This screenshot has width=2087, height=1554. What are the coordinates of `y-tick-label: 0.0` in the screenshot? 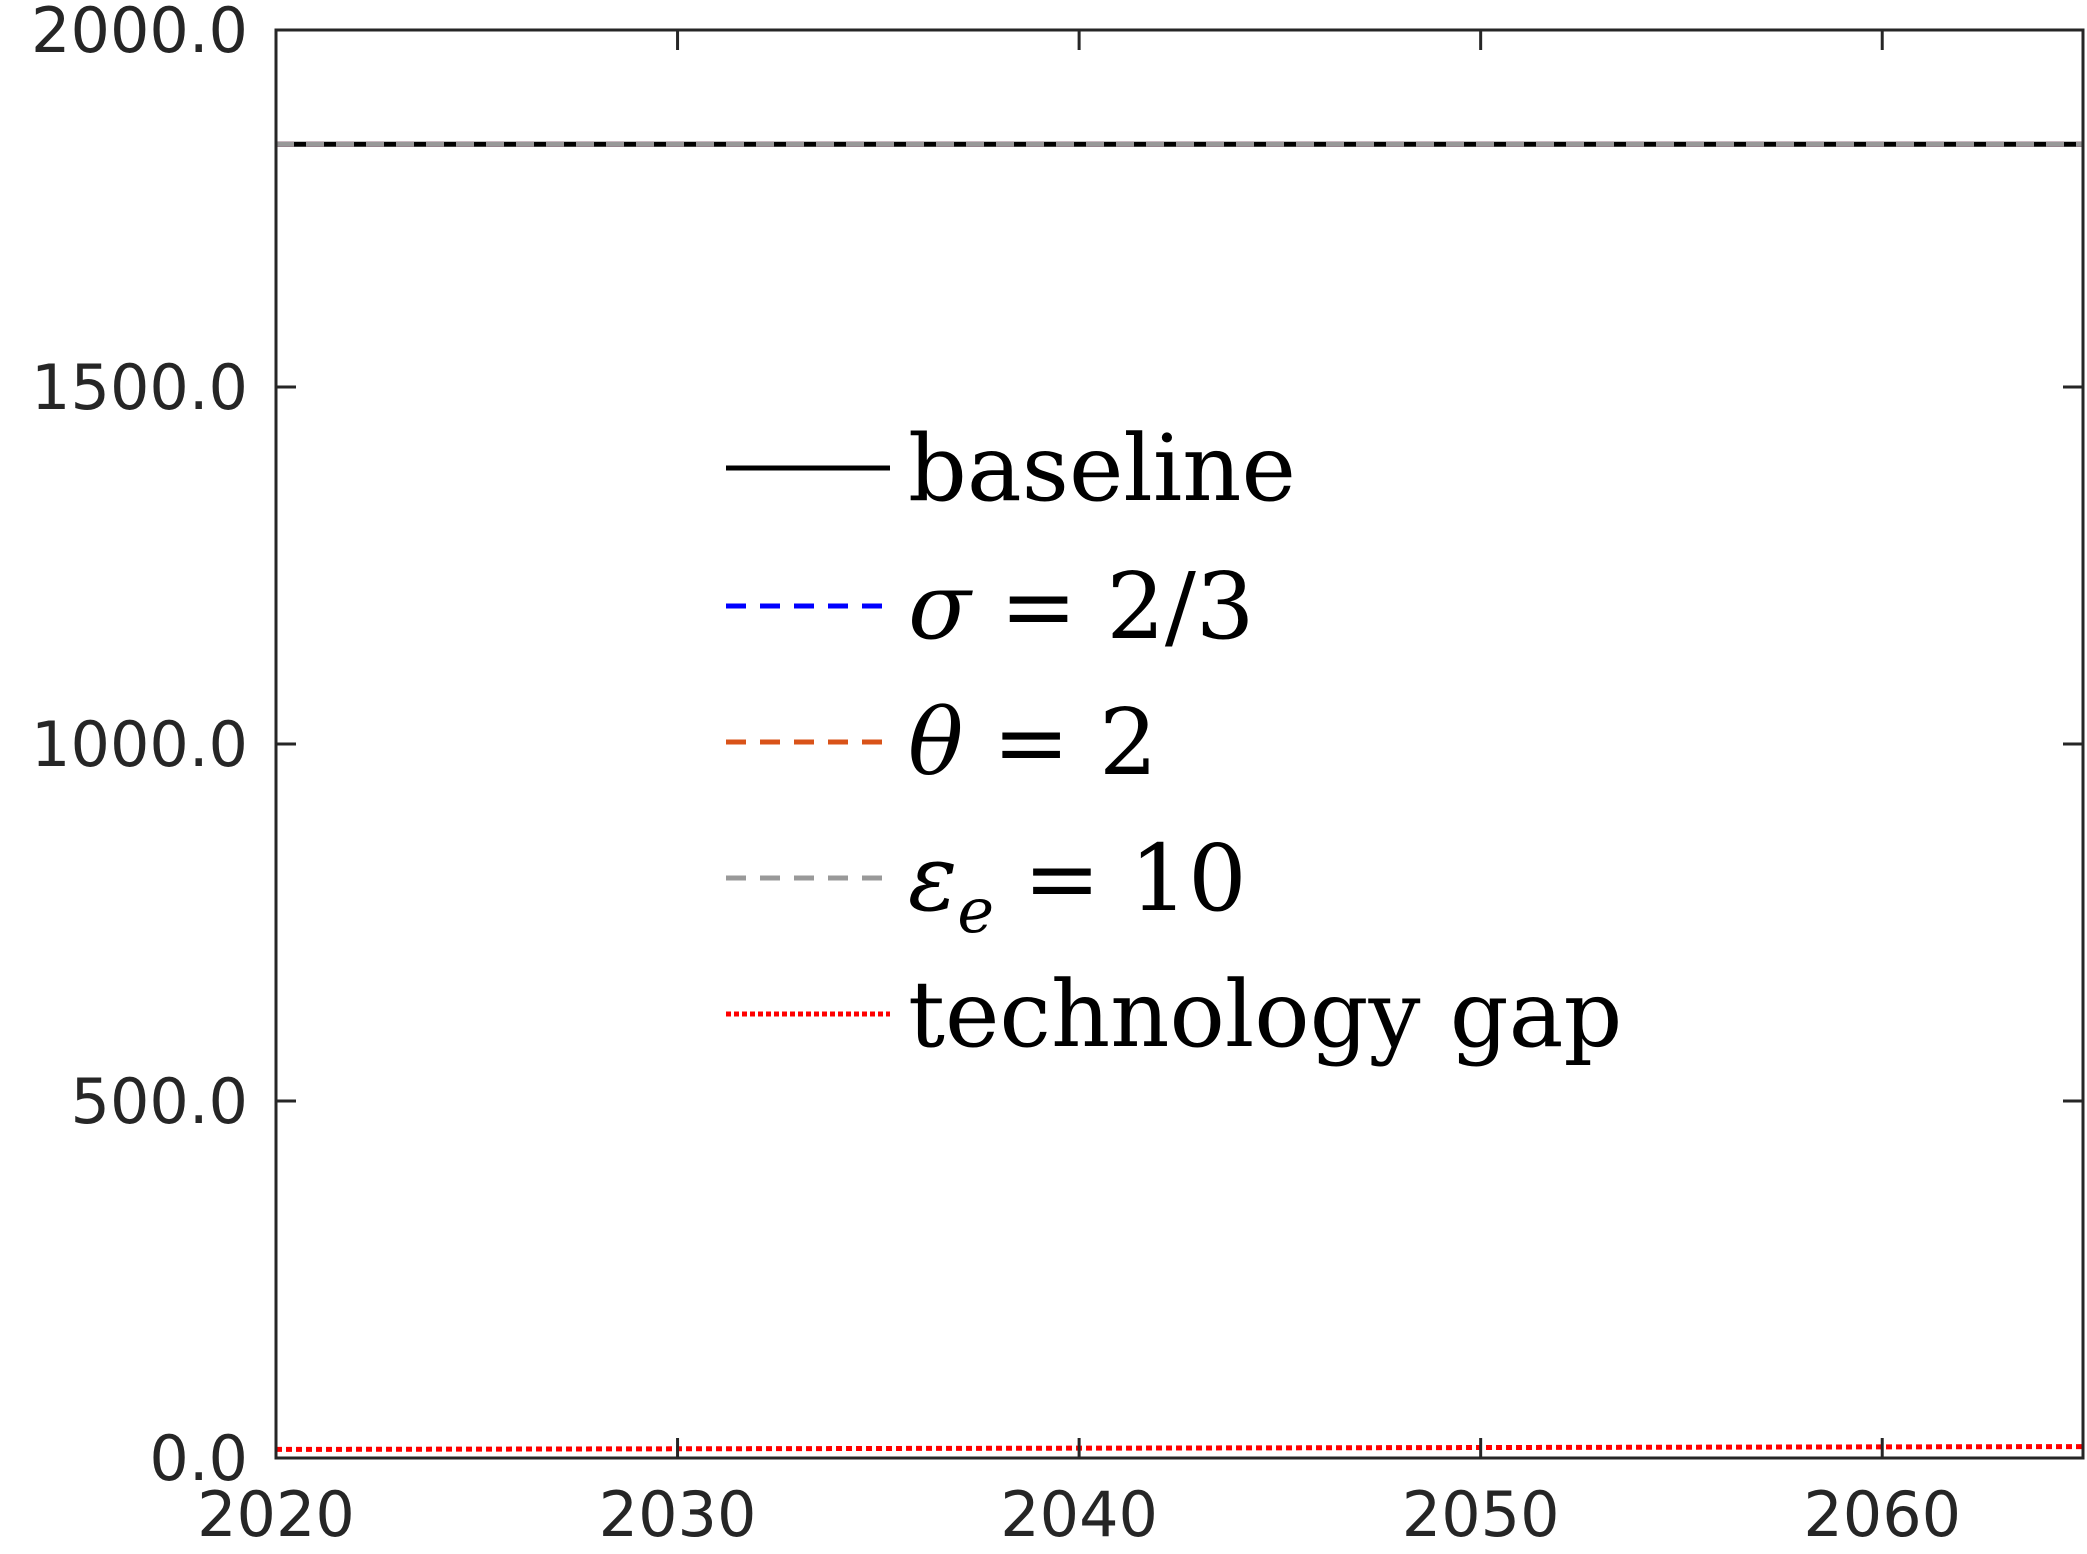 It's located at (198, 1458).